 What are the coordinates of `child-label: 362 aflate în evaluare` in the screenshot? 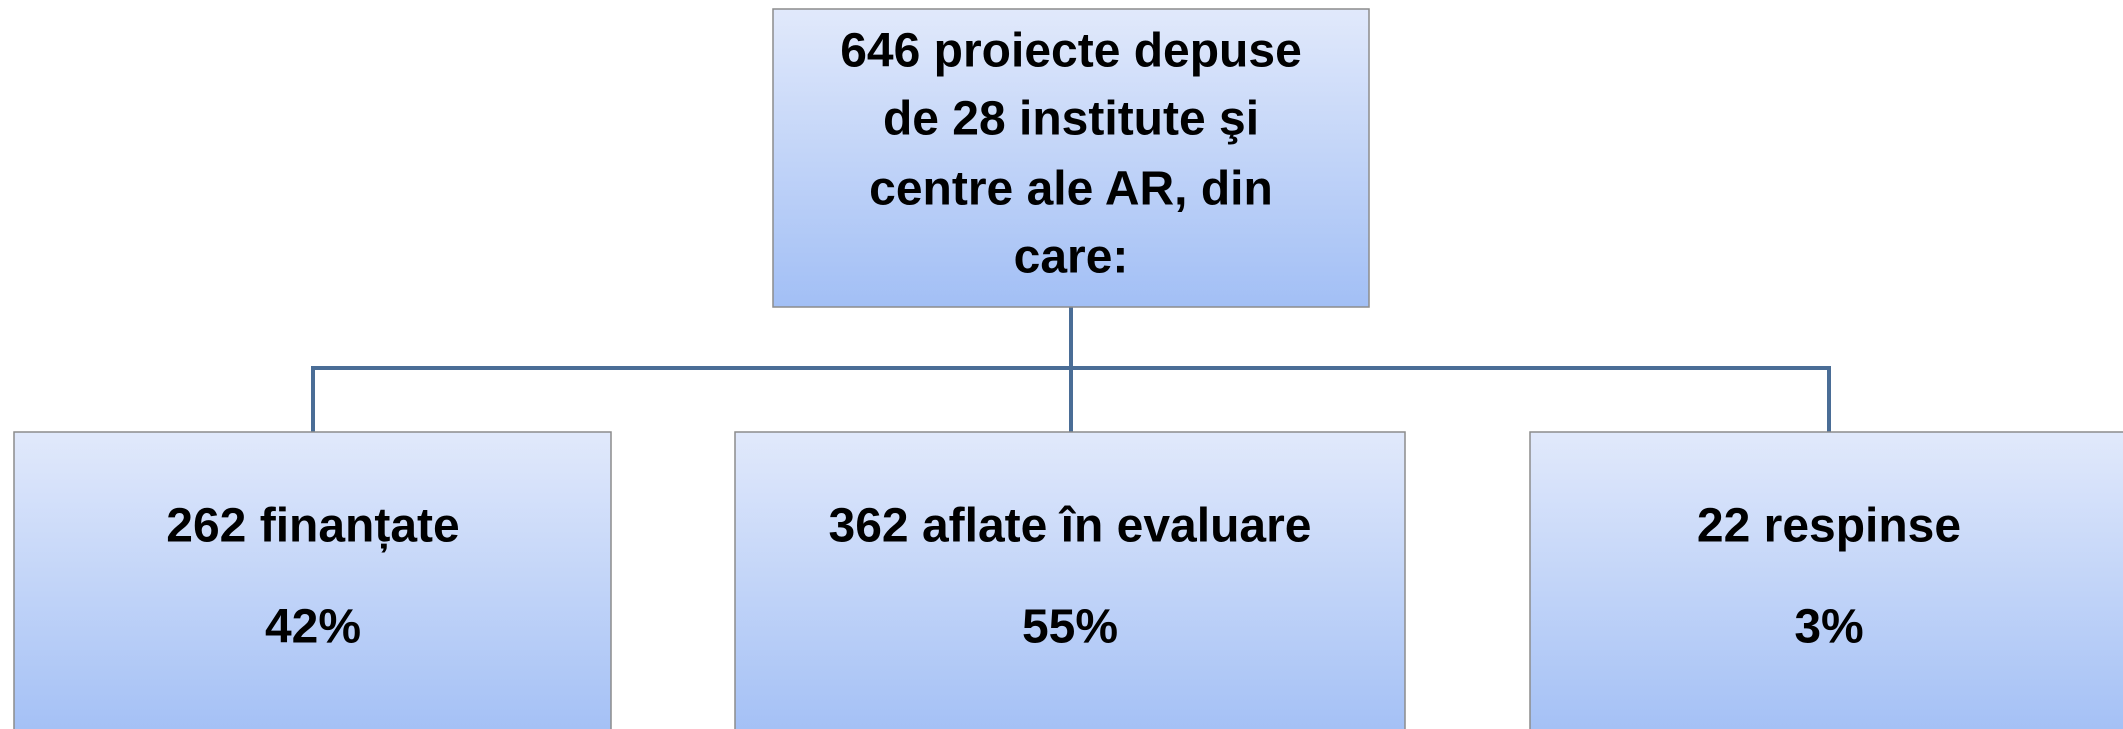 It's located at (1070, 526).